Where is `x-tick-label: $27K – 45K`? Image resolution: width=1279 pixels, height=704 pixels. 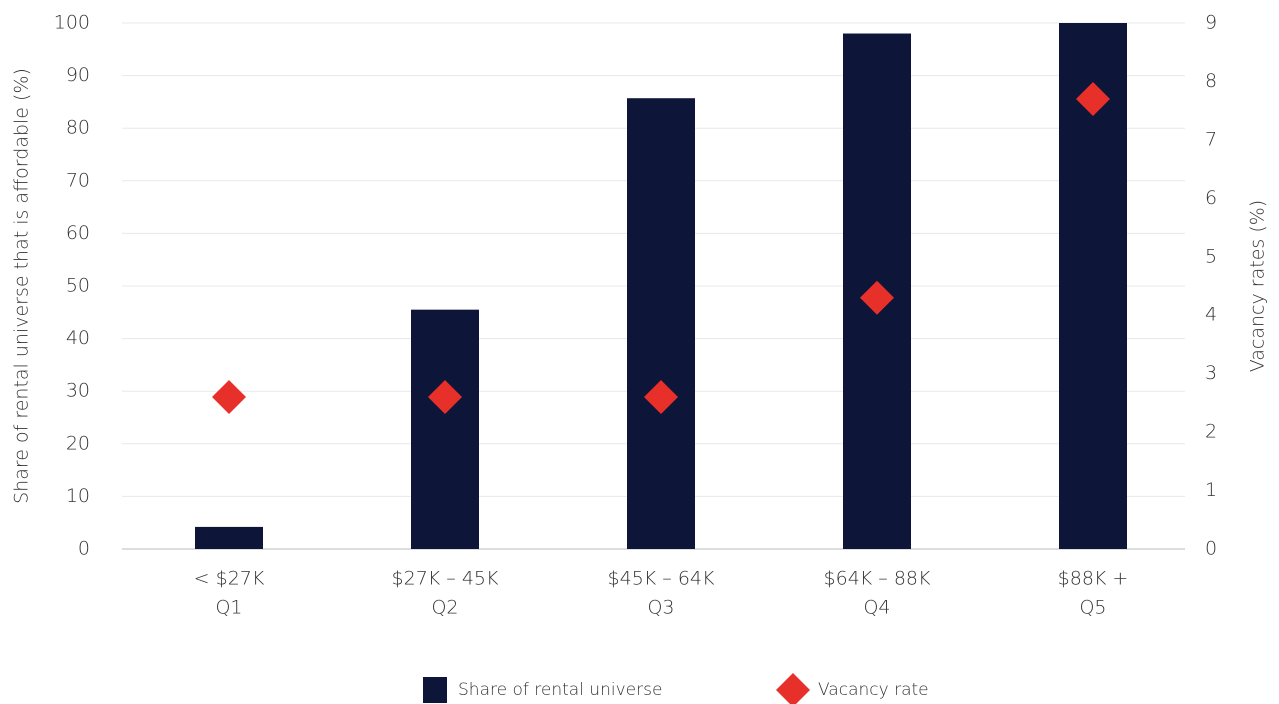 x-tick-label: $27K – 45K is located at coordinates (445, 579).